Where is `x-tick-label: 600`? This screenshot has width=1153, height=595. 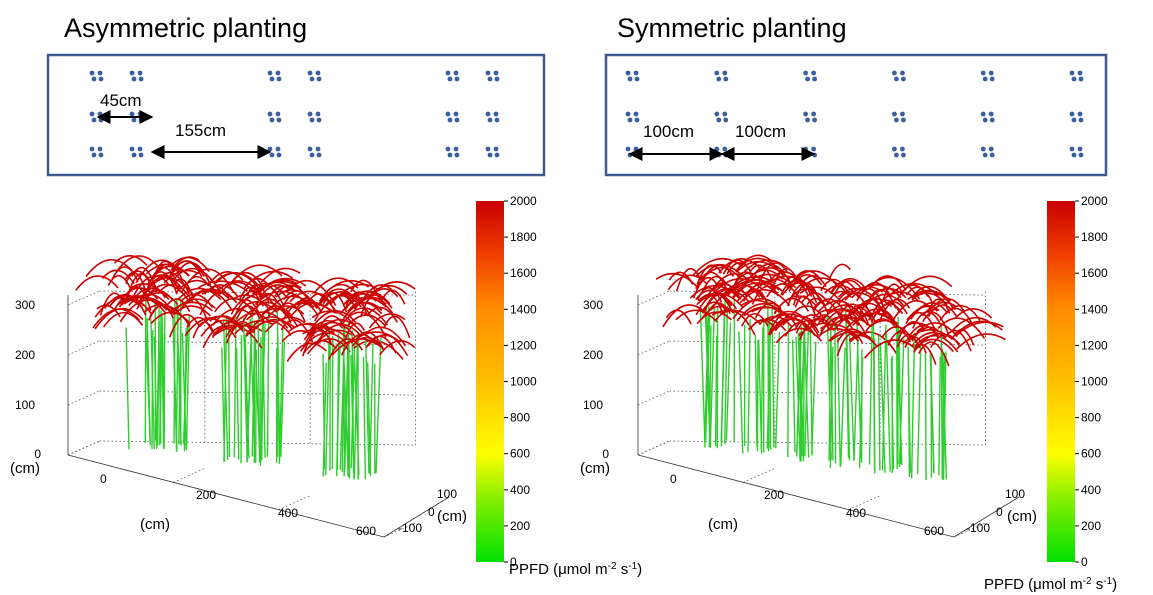
x-tick-label: 600 is located at coordinates (934, 531).